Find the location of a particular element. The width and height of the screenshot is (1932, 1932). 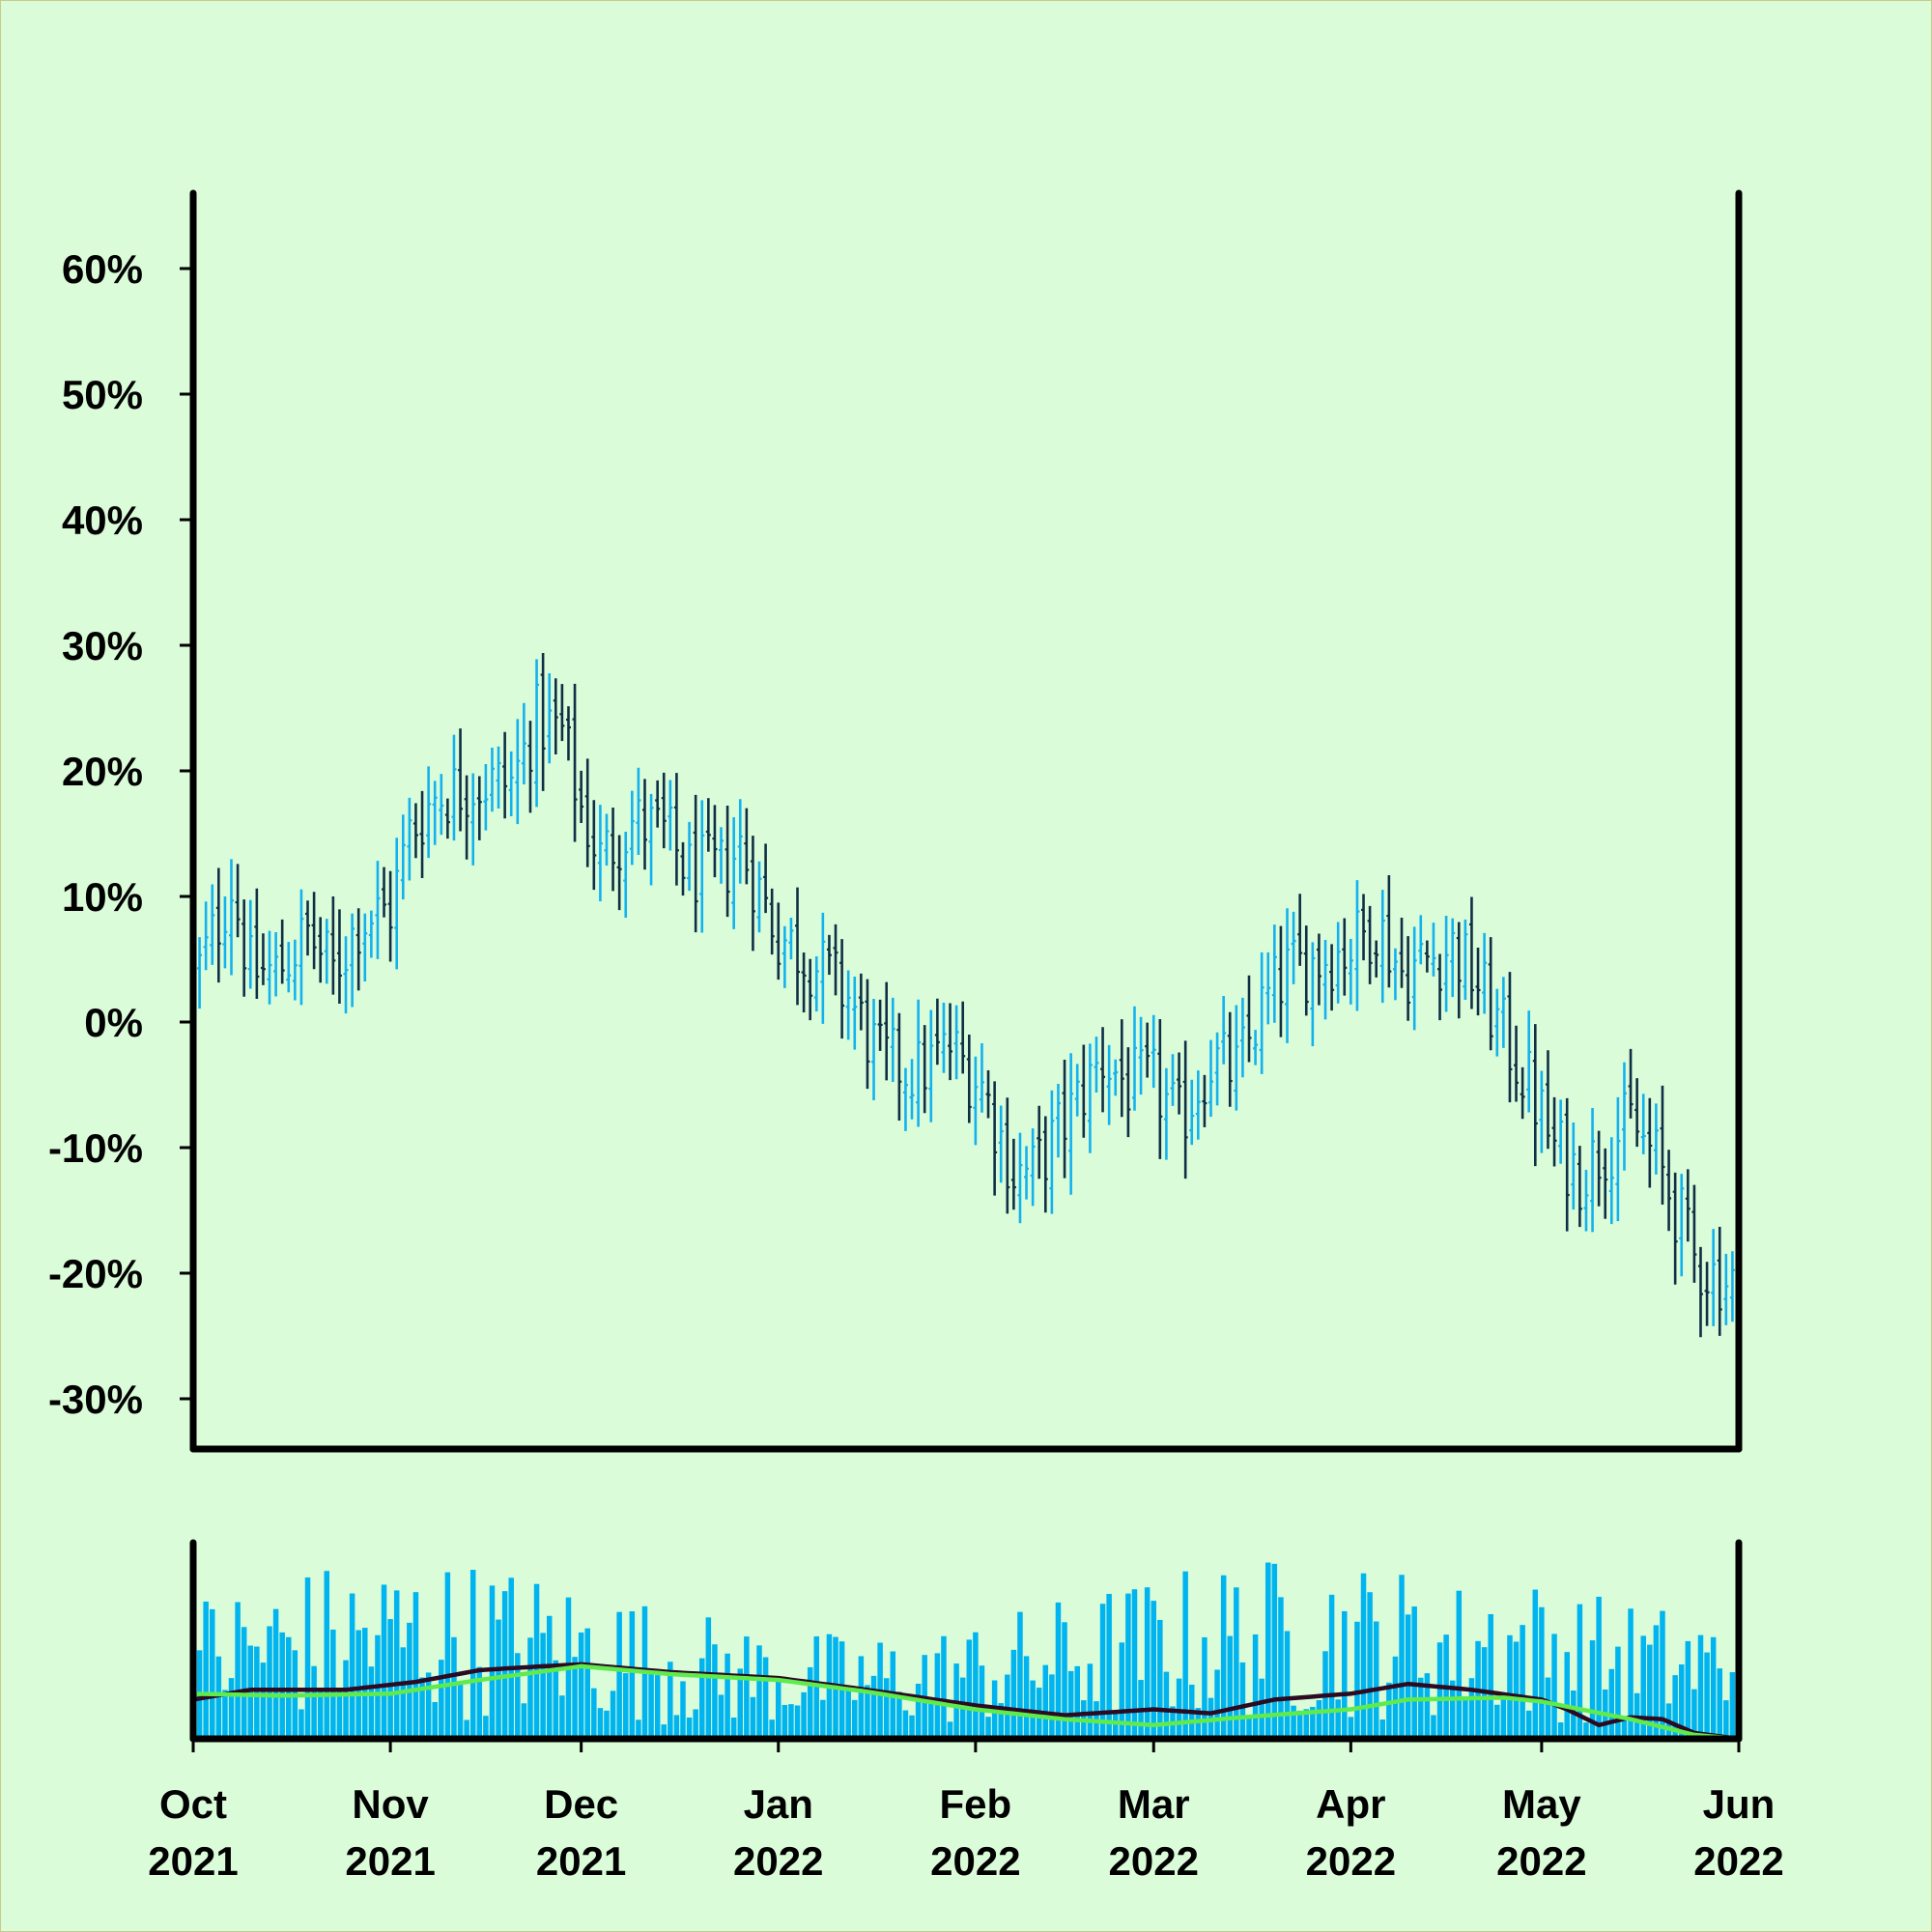

x-tick-month-label: May is located at coordinates (1541, 1804).